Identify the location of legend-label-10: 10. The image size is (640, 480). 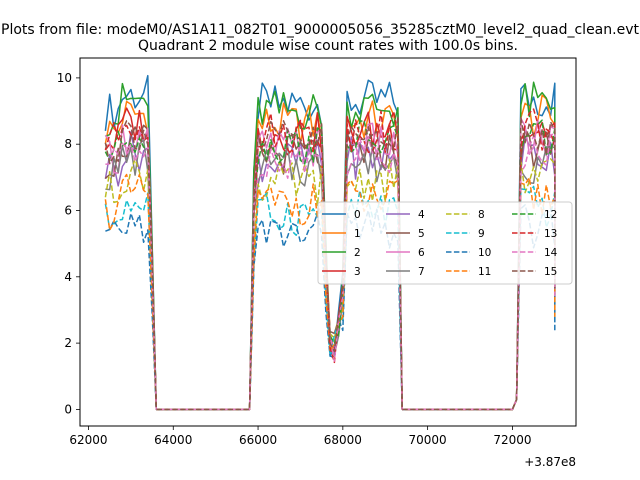
(484, 253).